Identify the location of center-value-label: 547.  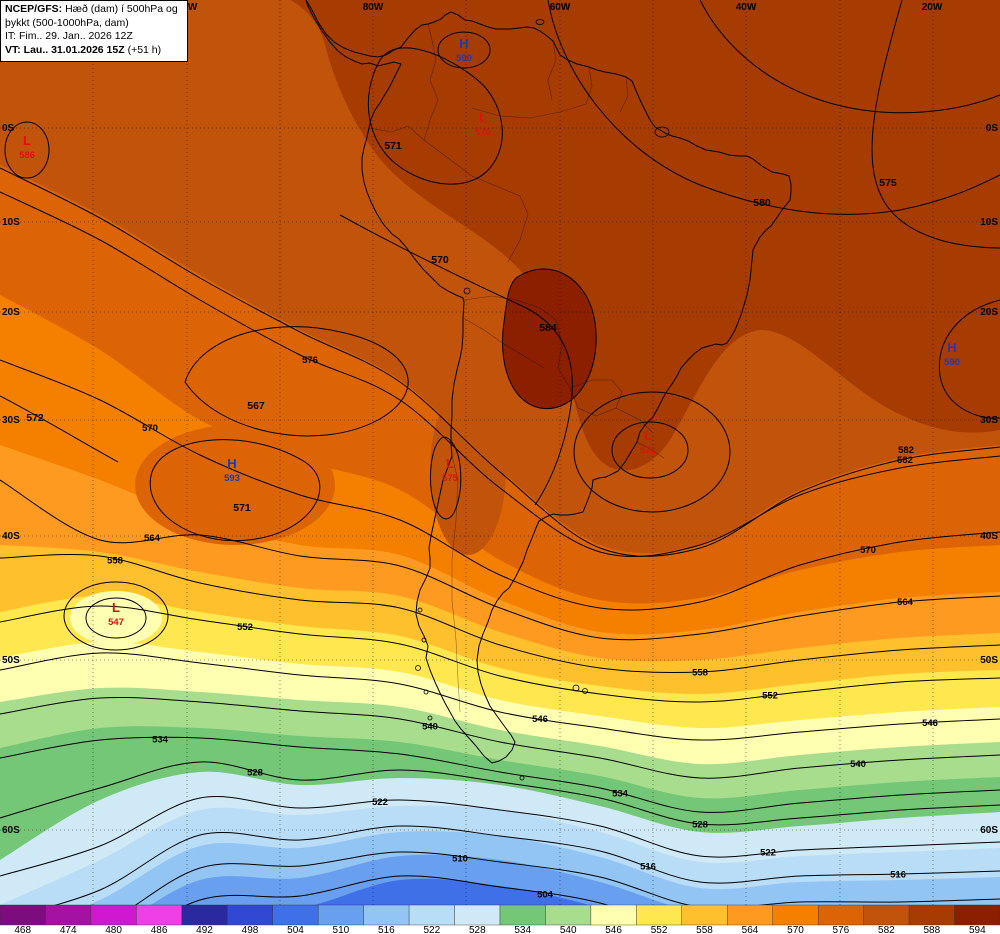
(116, 622).